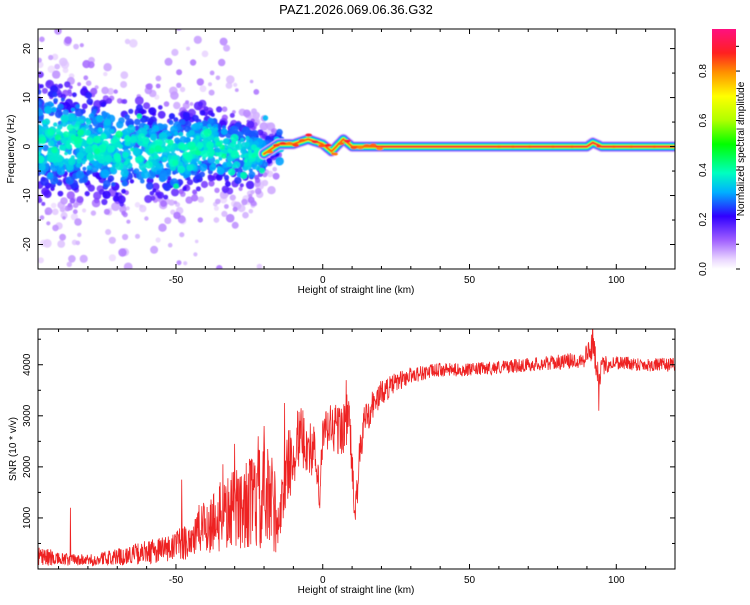 This screenshot has width=750, height=605. Describe the element at coordinates (27, 364) in the screenshot. I see `snr-y-tick-label: 4000` at that location.